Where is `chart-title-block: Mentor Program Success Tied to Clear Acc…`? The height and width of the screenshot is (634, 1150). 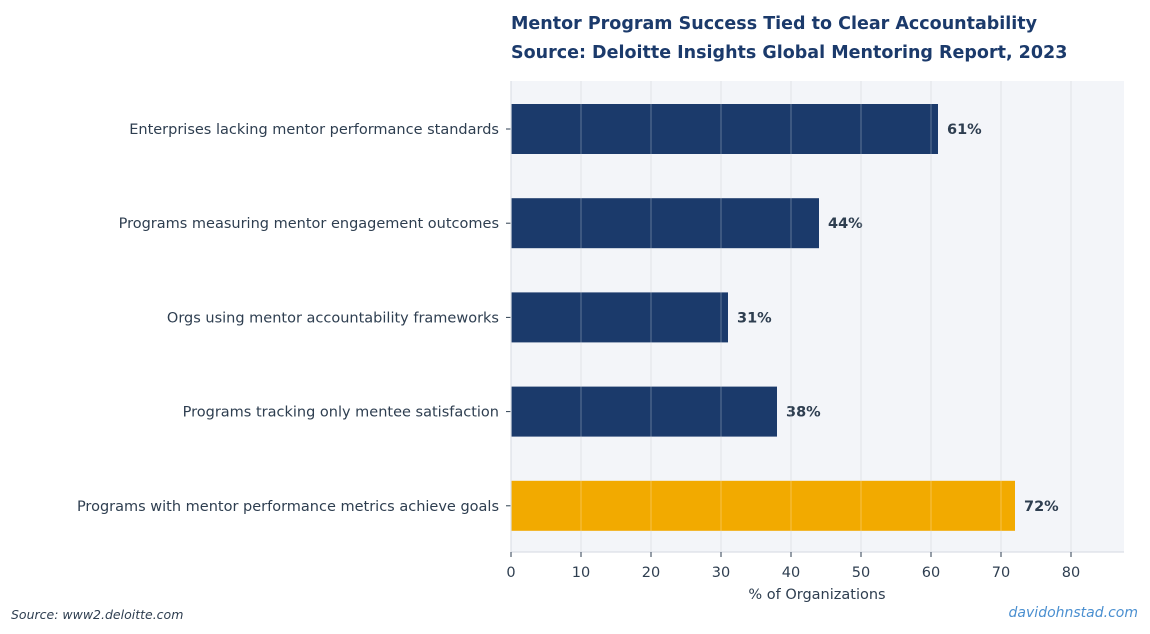
chart-title-block: Mentor Program Success Tied to Clear Acc… is located at coordinates (789, 39).